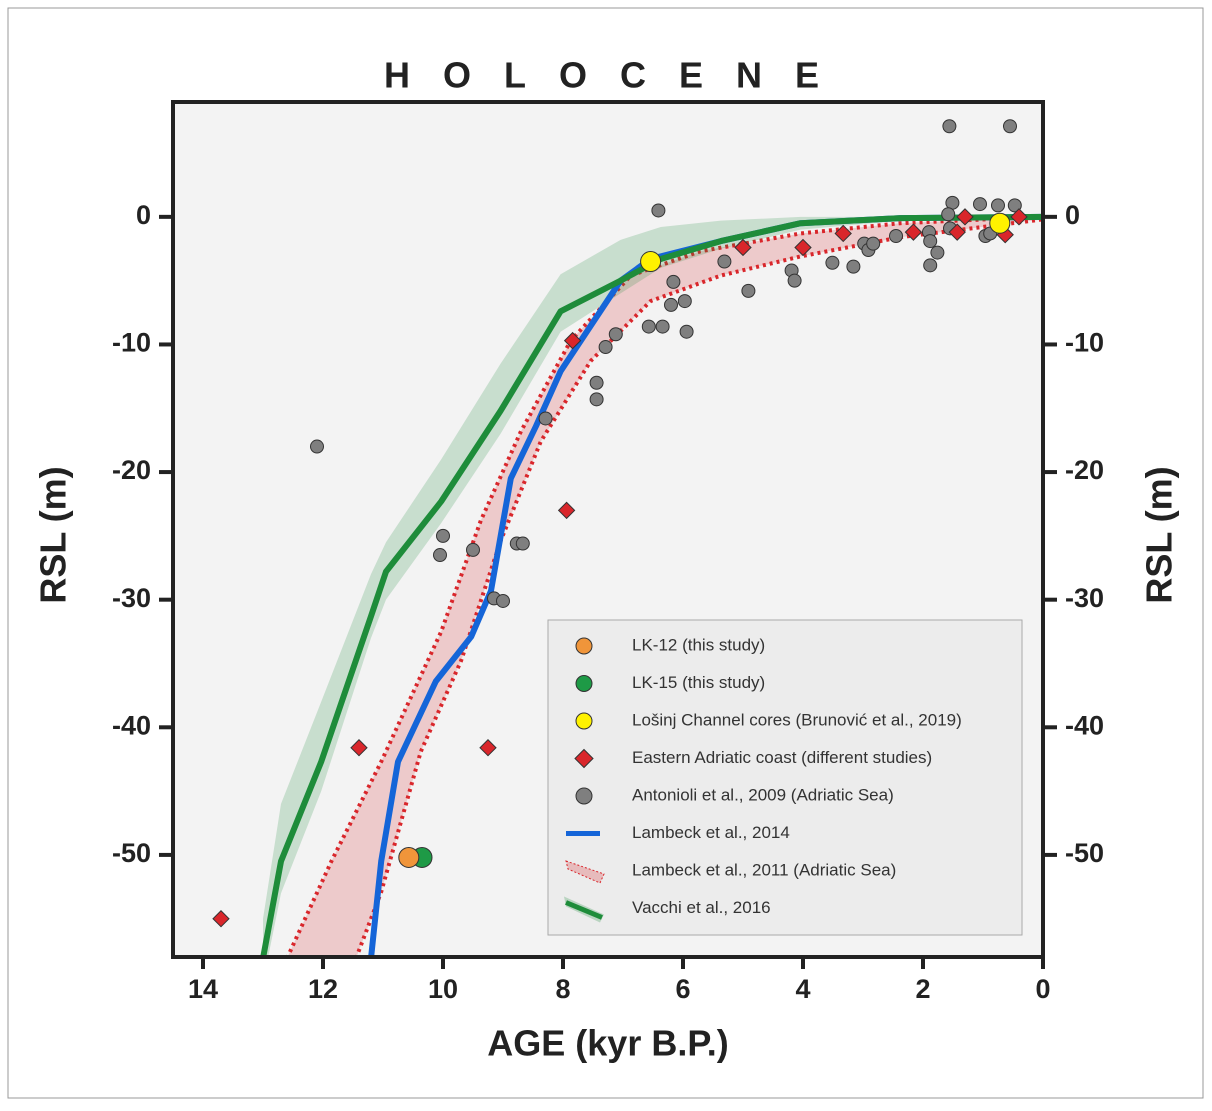 The height and width of the screenshot is (1111, 1212). Describe the element at coordinates (1042, 989) in the screenshot. I see `x-tick-label: 0` at that location.